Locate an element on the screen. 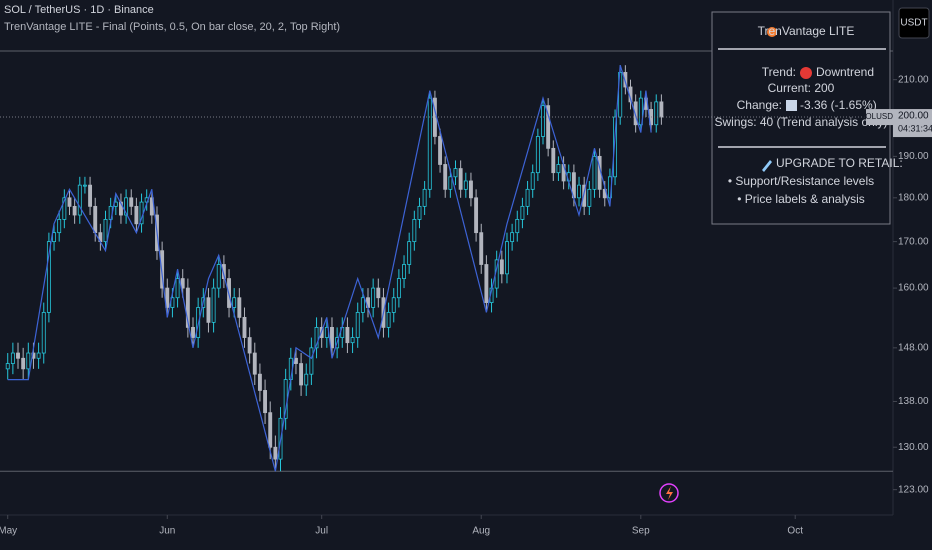 The height and width of the screenshot is (550, 932). symbol-tag is located at coordinates (879, 117).